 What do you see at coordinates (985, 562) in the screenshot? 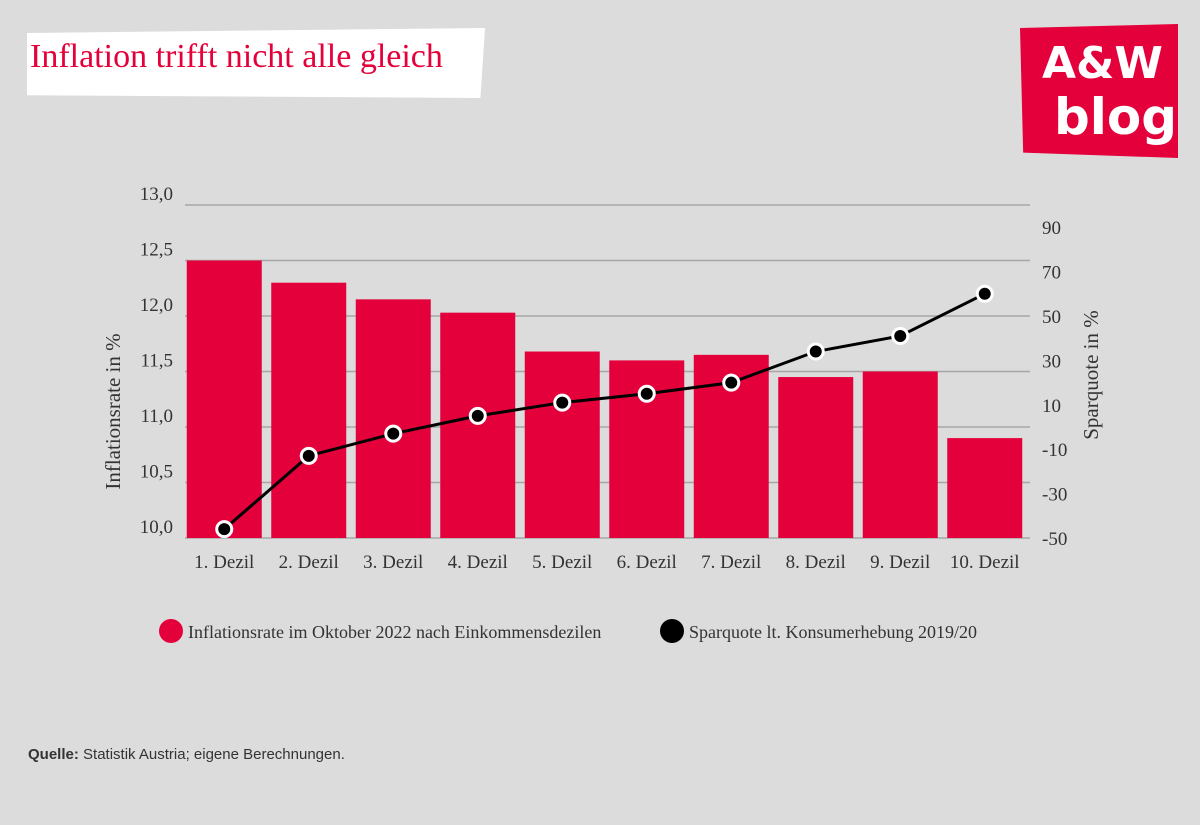
I see `x-tick-label: 10. Dezil` at bounding box center [985, 562].